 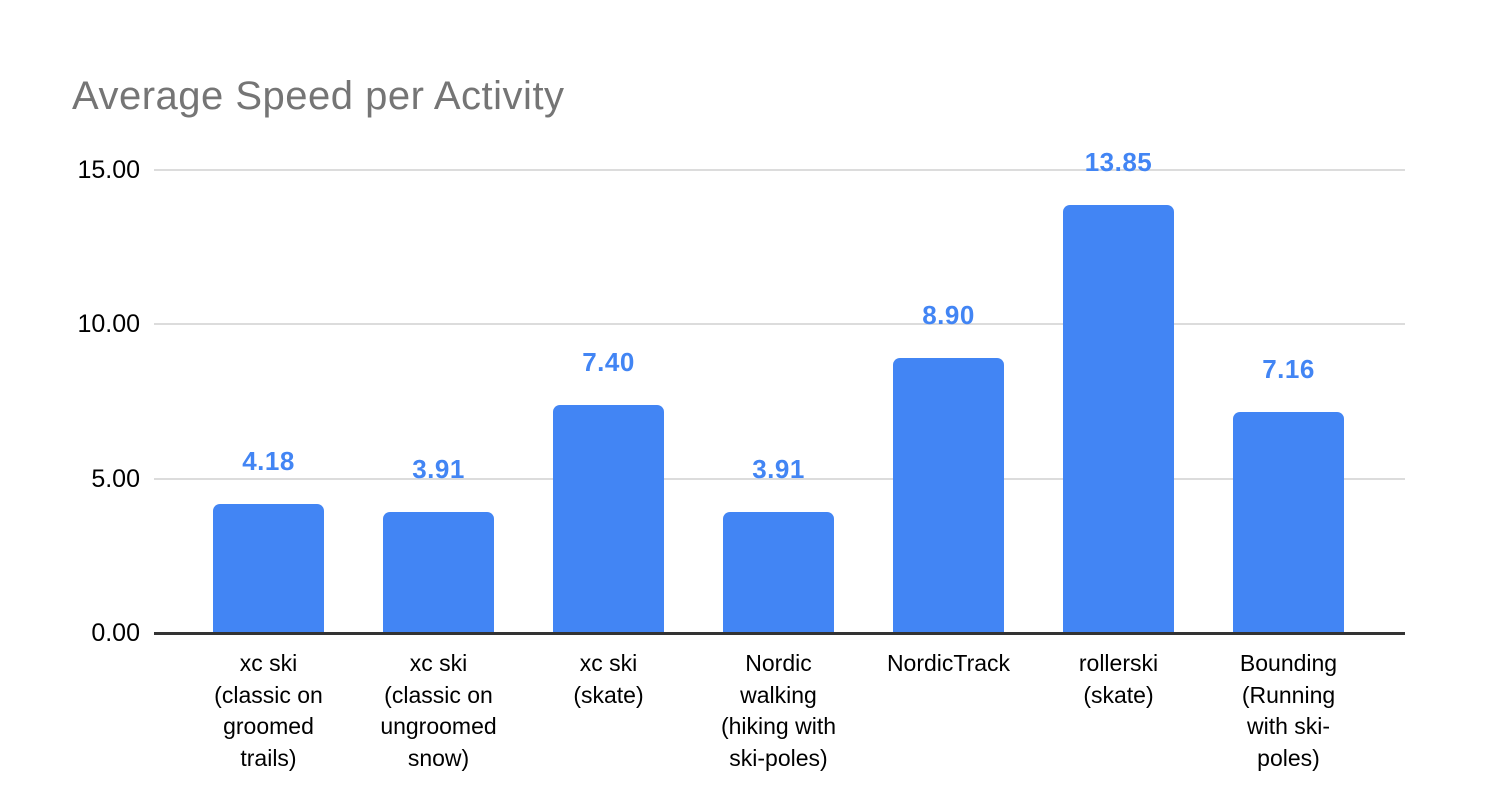 What do you see at coordinates (268, 710) in the screenshot?
I see `x-axis-label: xc ski (classic on groomed trails)` at bounding box center [268, 710].